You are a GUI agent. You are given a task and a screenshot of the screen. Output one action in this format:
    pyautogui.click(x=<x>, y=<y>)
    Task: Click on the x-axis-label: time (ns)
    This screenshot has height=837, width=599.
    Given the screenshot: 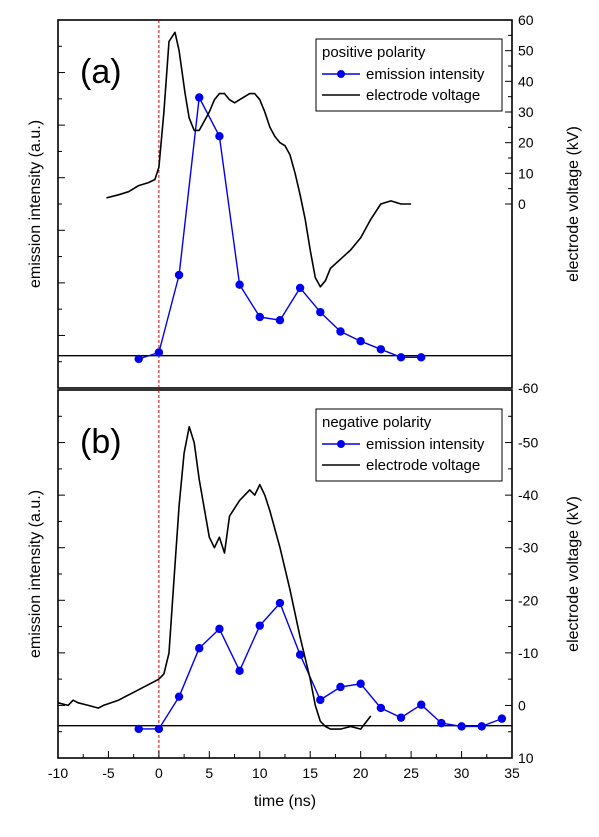 What is the action you would take?
    pyautogui.click(x=285, y=801)
    